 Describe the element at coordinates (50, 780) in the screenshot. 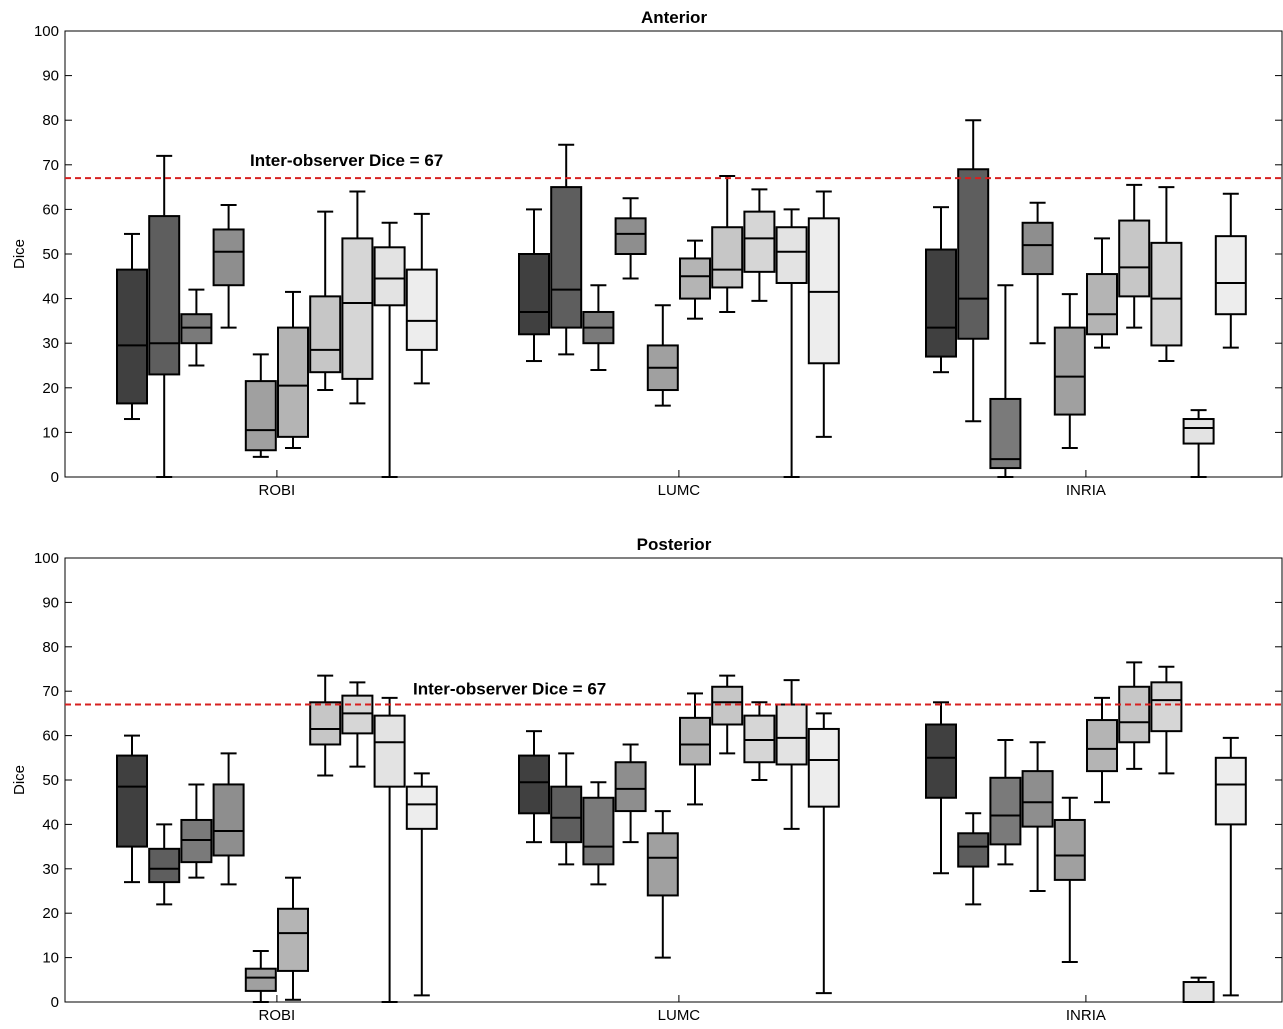

I see `y-tick-label: 50` at that location.